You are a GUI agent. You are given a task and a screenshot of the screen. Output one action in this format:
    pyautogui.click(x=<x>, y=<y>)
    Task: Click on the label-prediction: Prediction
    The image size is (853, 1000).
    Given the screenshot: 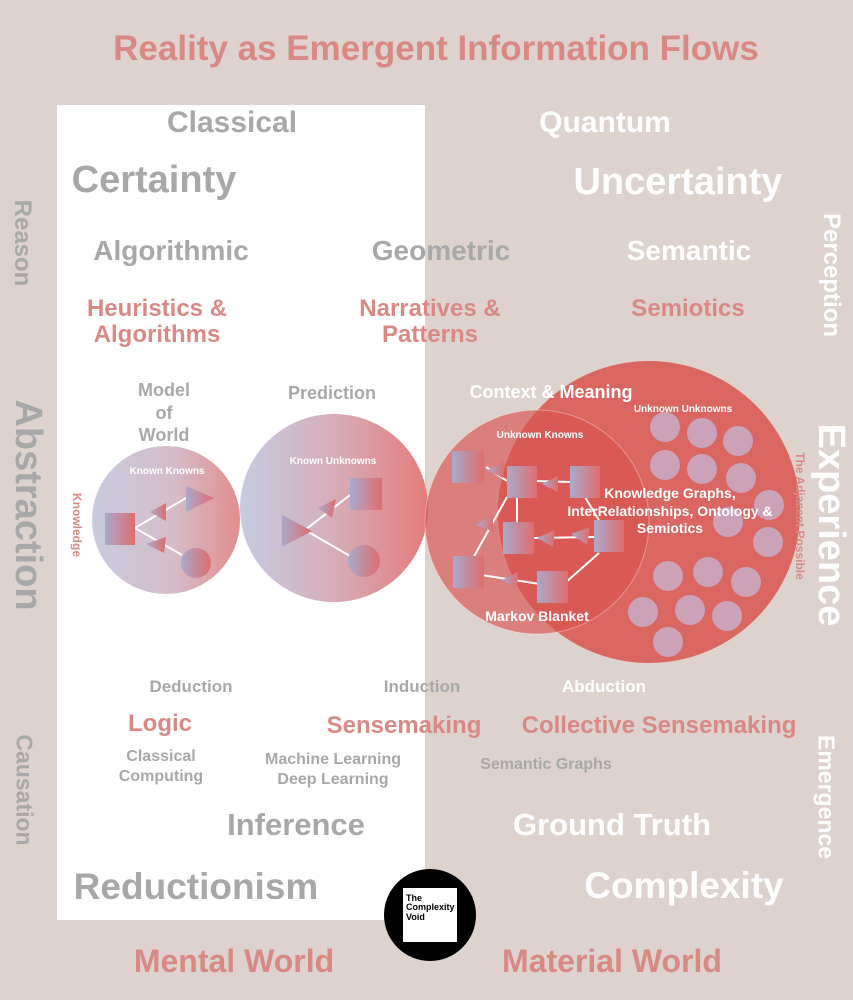 What is the action you would take?
    pyautogui.click(x=332, y=393)
    